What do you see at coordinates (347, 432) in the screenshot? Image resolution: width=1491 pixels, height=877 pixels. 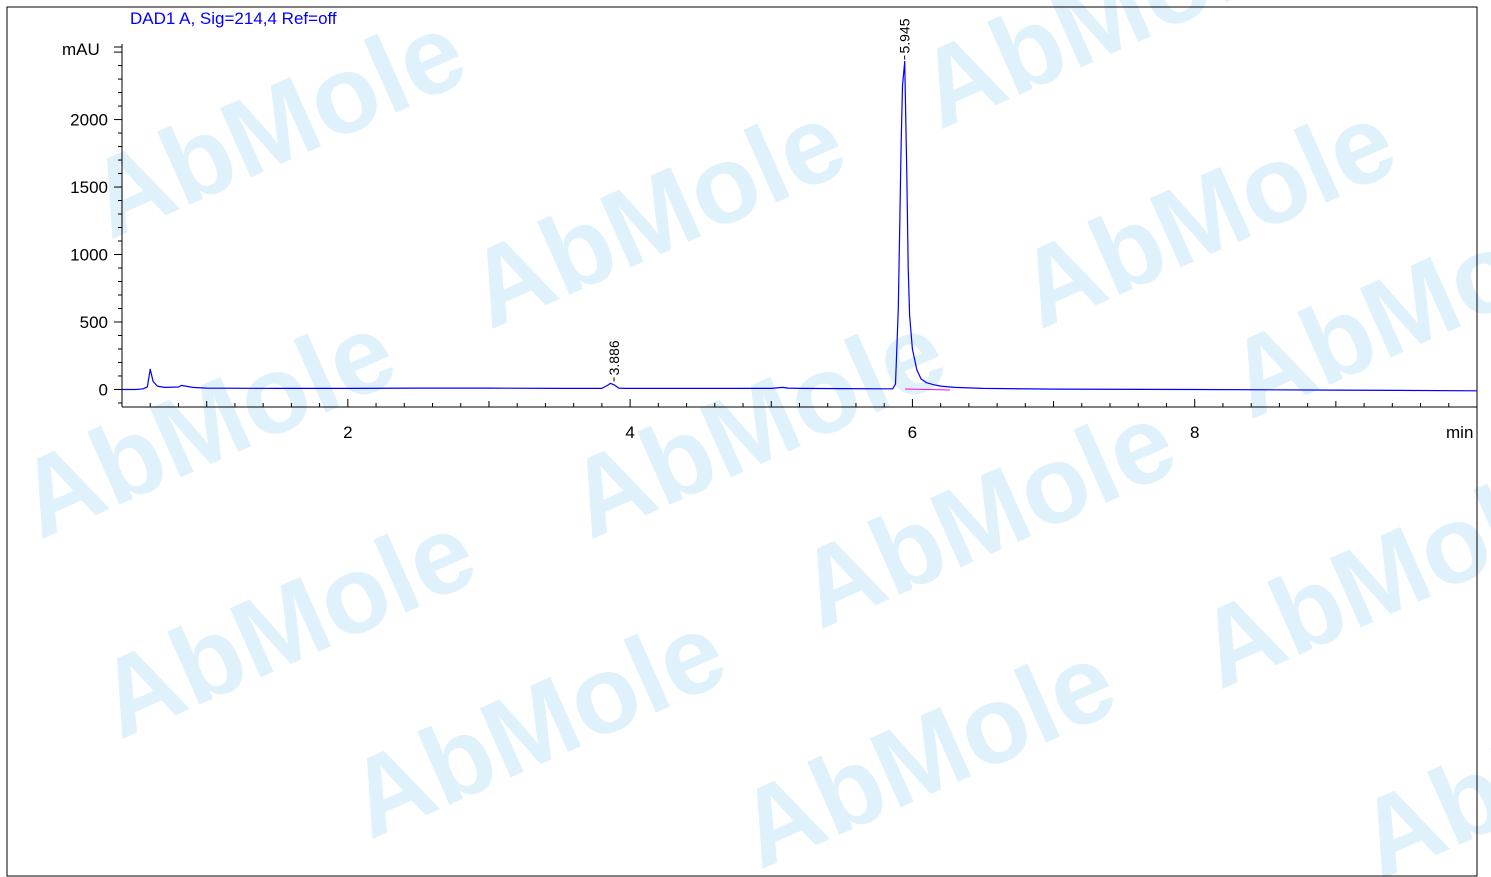 I see `x-tick-label: 2` at bounding box center [347, 432].